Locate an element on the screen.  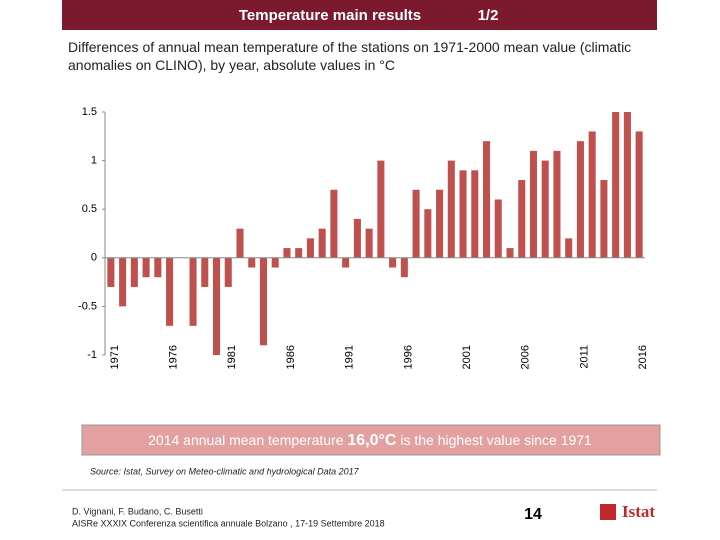
y-tick-label: -0.5 is located at coordinates (87, 306).